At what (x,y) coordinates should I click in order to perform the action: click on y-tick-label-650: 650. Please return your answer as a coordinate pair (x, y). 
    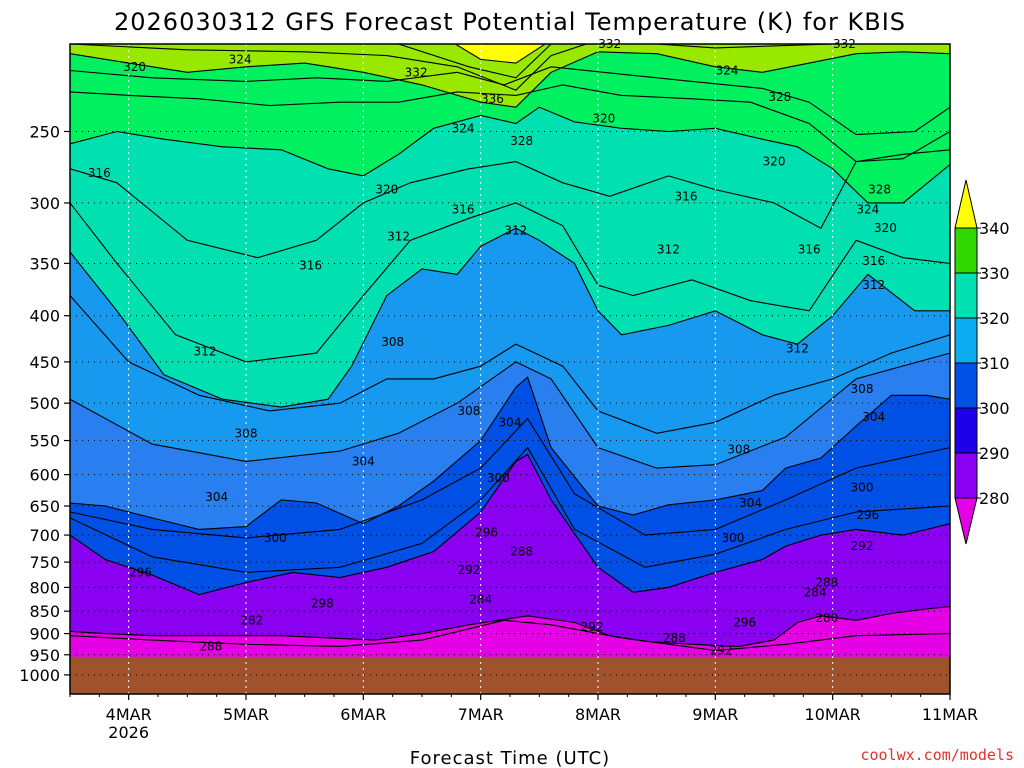
    Looking at the image, I should click on (44, 506).